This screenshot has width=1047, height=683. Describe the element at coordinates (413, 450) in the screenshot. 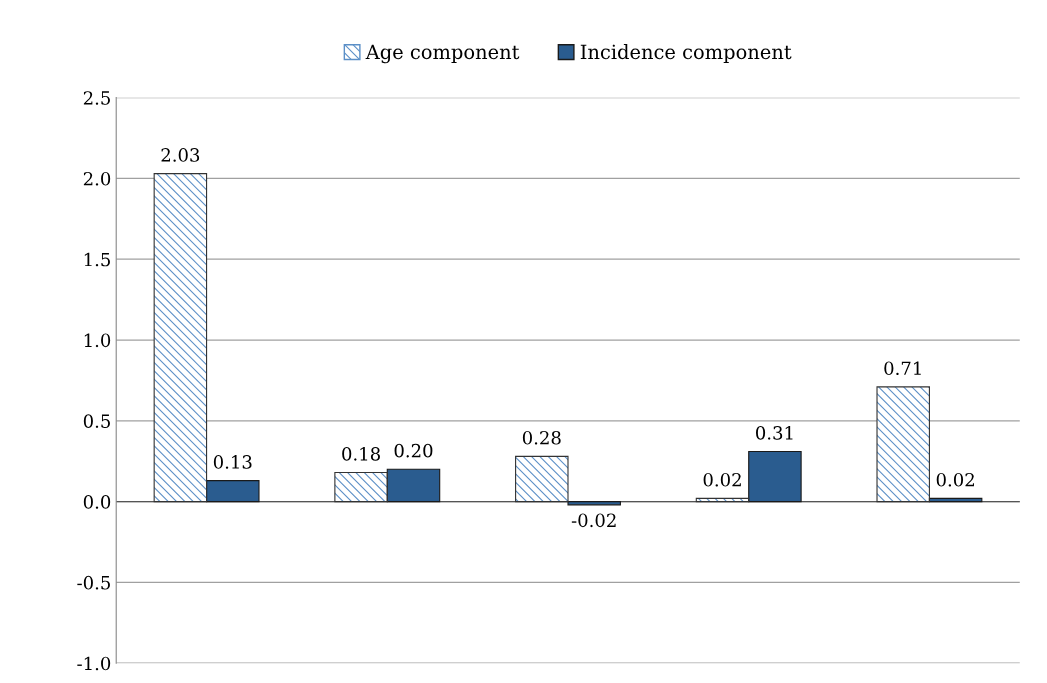

I see `data-label: 0.20` at that location.